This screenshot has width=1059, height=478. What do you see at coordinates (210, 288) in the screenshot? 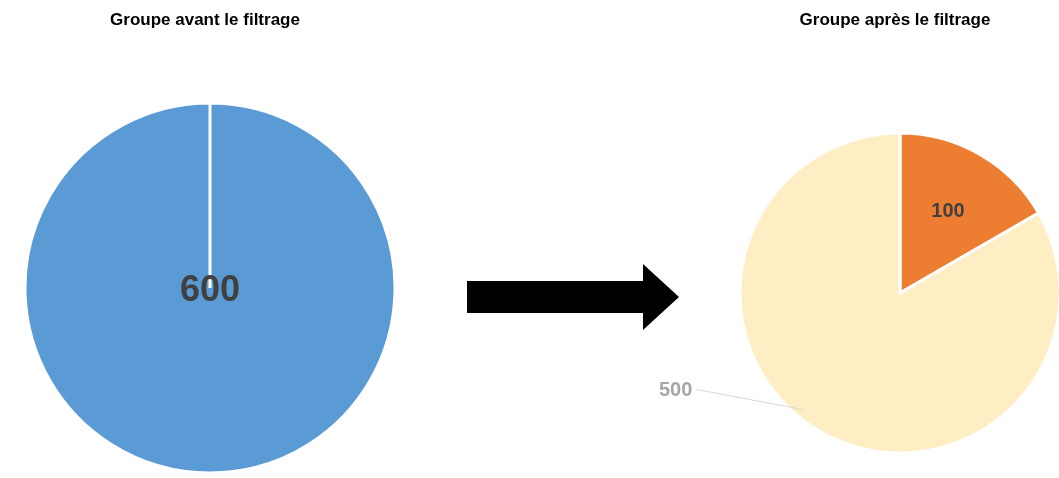
I see `data-label: 600` at bounding box center [210, 288].